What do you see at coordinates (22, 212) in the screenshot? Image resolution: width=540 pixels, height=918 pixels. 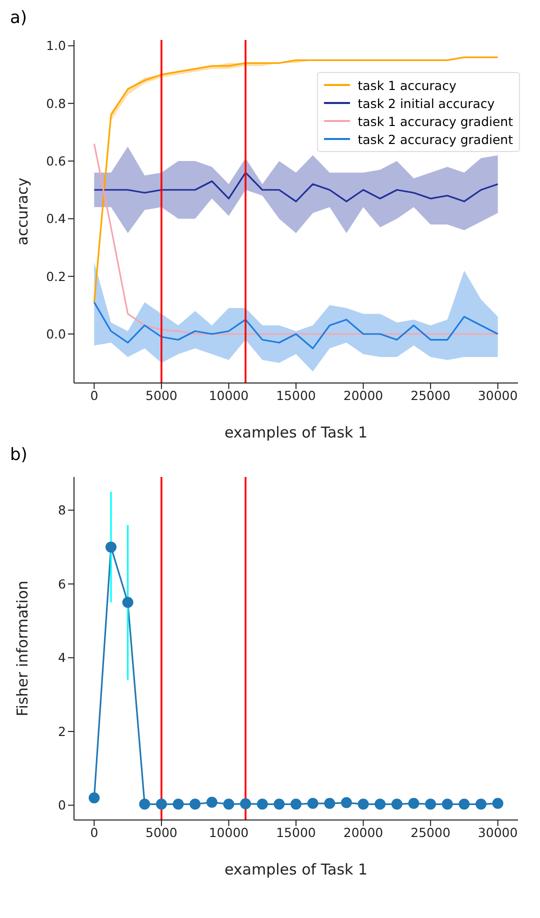 I see `y-axis-title: accuracy` at bounding box center [22, 212].